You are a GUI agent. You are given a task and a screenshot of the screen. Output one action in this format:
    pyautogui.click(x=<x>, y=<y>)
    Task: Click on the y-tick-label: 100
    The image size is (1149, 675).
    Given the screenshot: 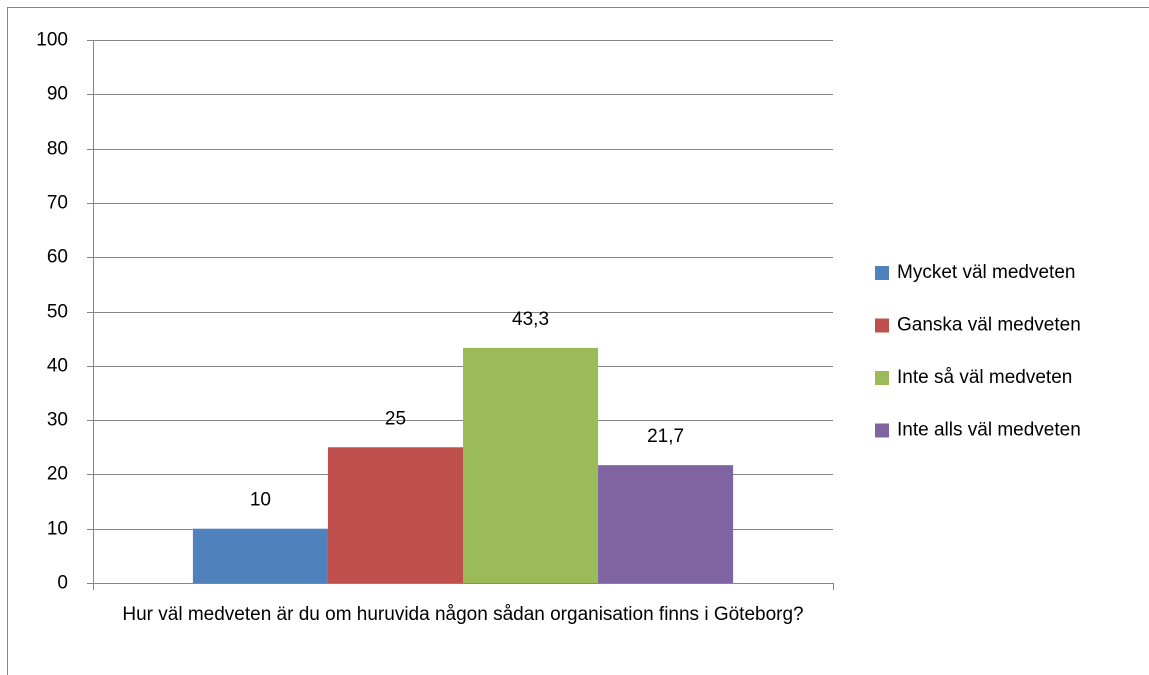 What is the action you would take?
    pyautogui.click(x=52, y=40)
    